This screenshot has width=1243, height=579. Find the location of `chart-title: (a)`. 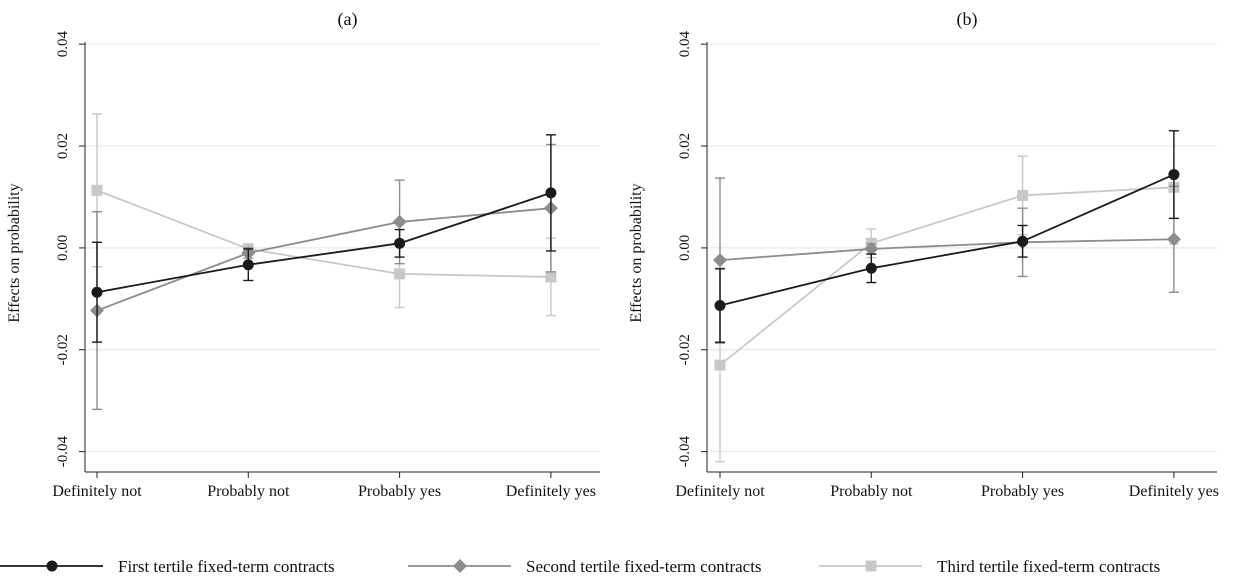

chart-title: (a) is located at coordinates (348, 19).